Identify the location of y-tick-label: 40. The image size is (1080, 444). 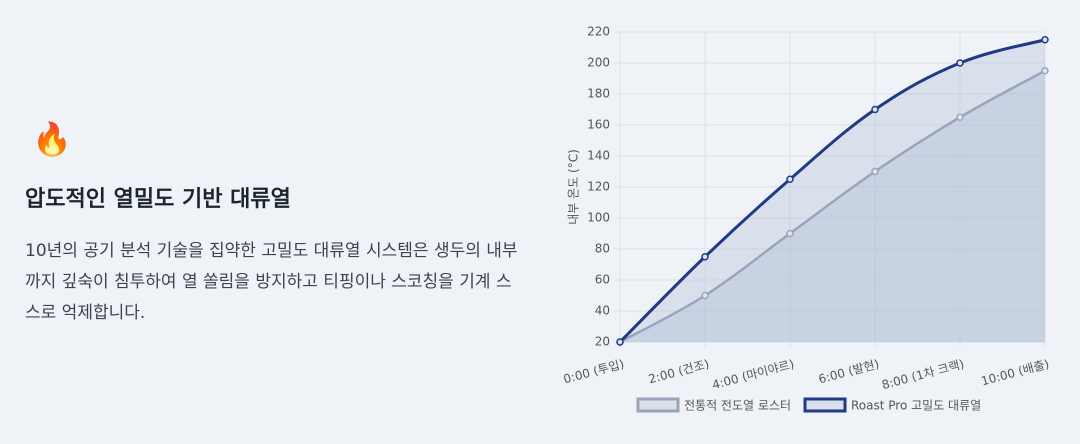
(602, 311).